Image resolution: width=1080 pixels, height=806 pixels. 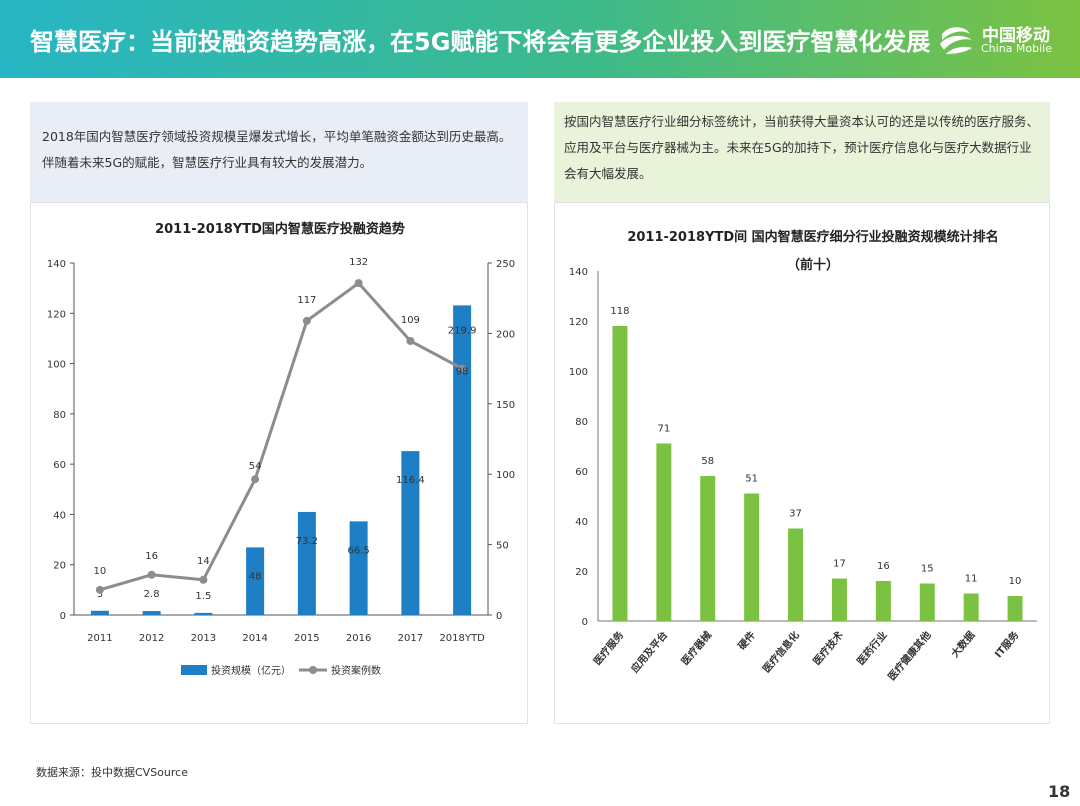 What do you see at coordinates (883, 566) in the screenshot?
I see `segment-bar-label: 16` at bounding box center [883, 566].